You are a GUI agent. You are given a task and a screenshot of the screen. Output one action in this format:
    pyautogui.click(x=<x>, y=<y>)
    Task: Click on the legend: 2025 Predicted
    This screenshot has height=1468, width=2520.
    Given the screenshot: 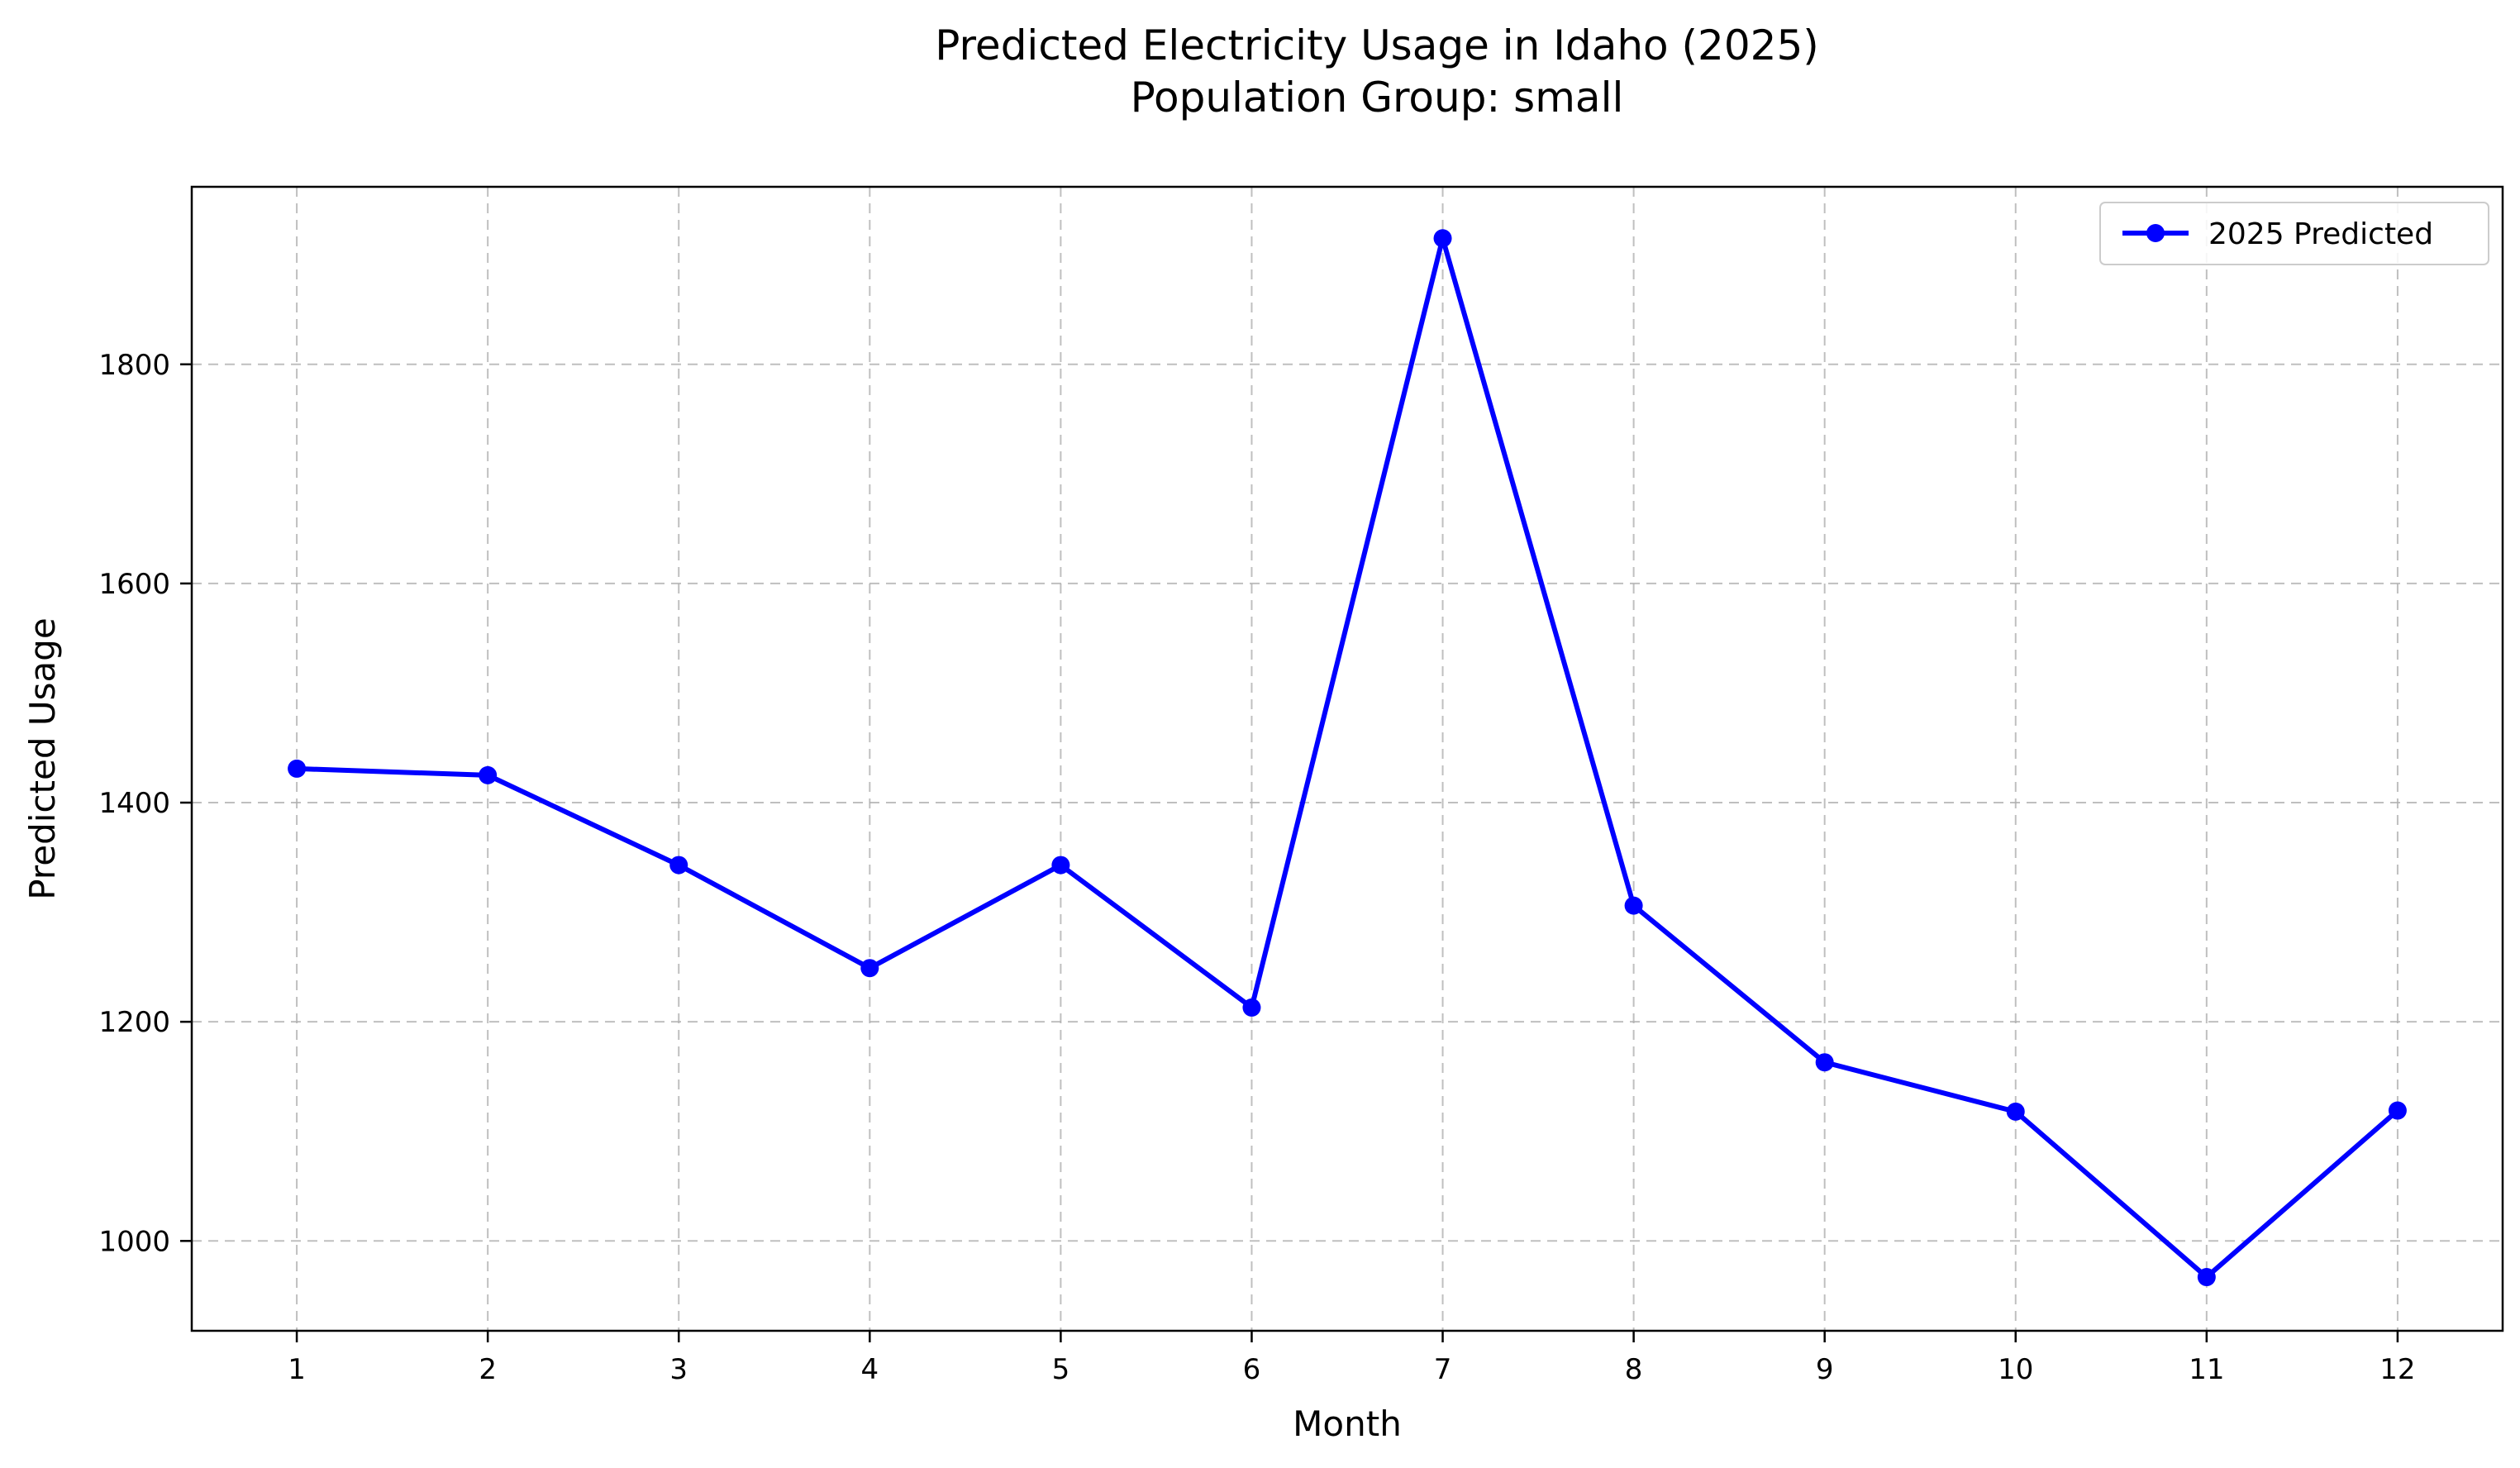 What is the action you would take?
    pyautogui.click(x=2294, y=234)
    